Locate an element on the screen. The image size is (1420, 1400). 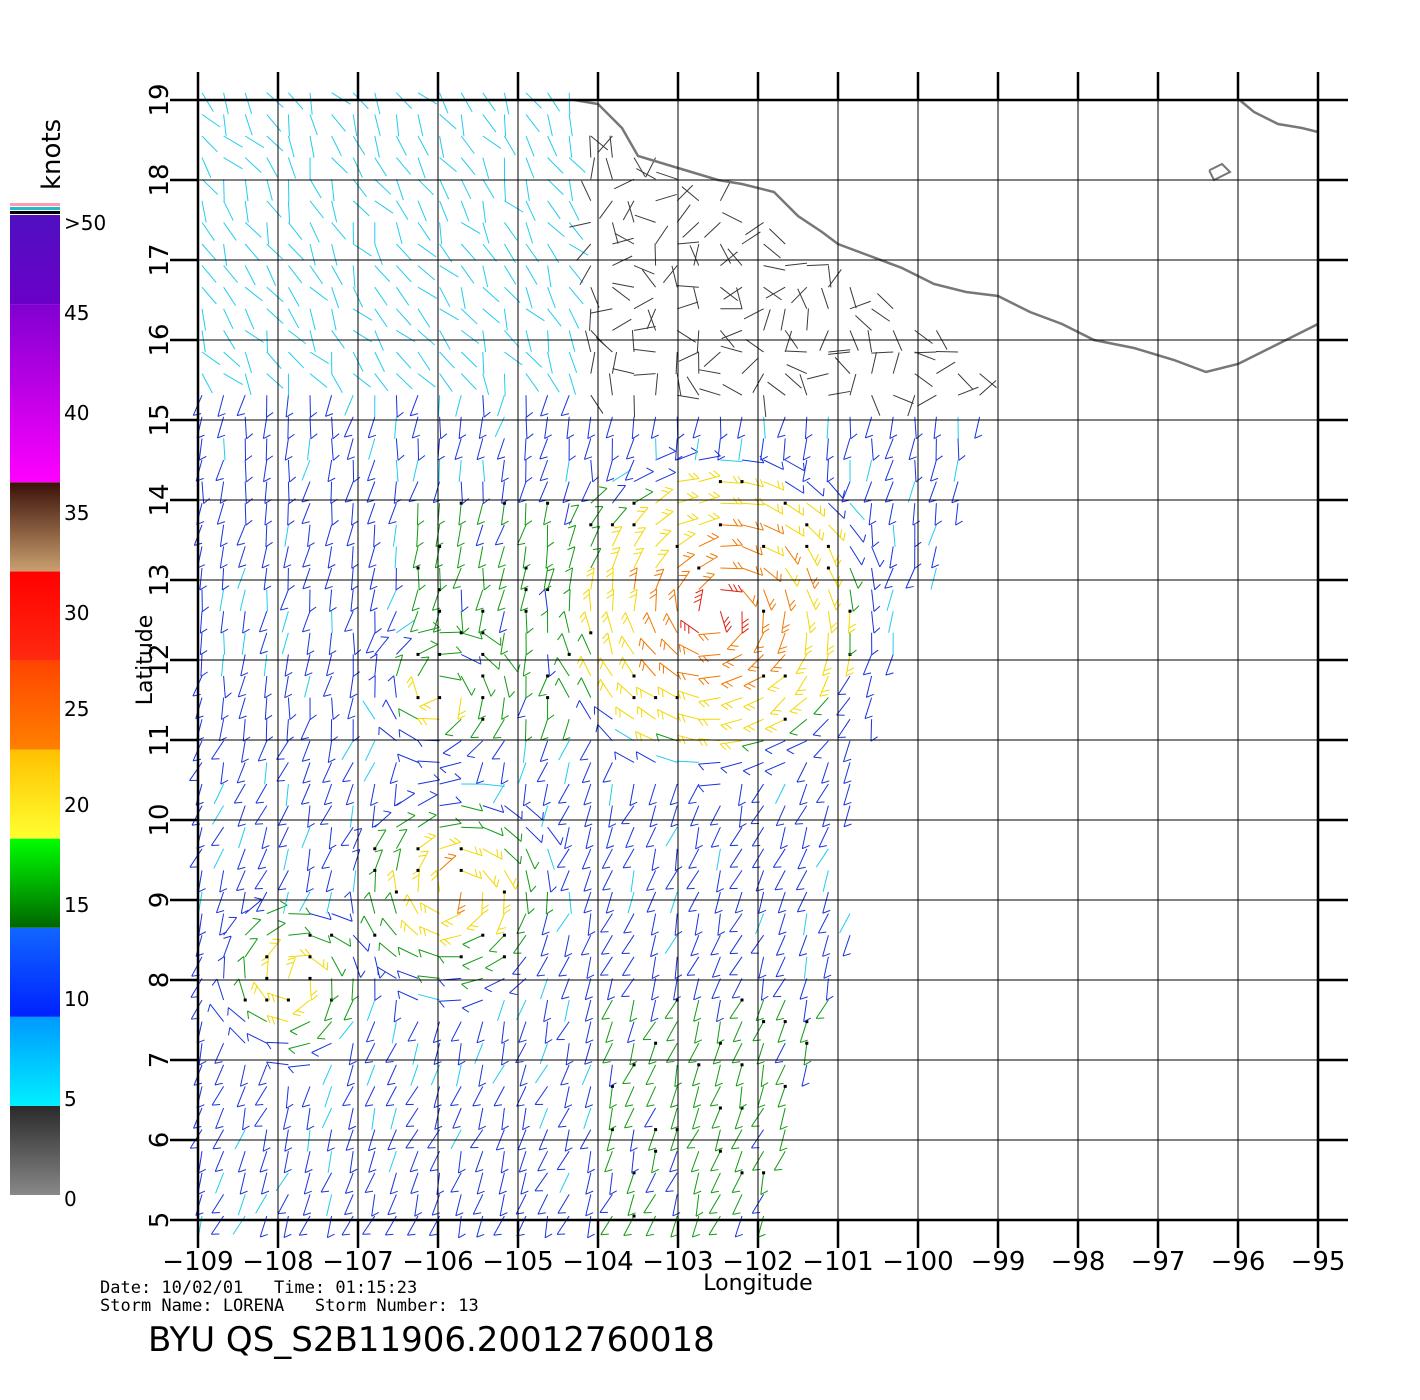
legend-label: 25 is located at coordinates (76, 709).